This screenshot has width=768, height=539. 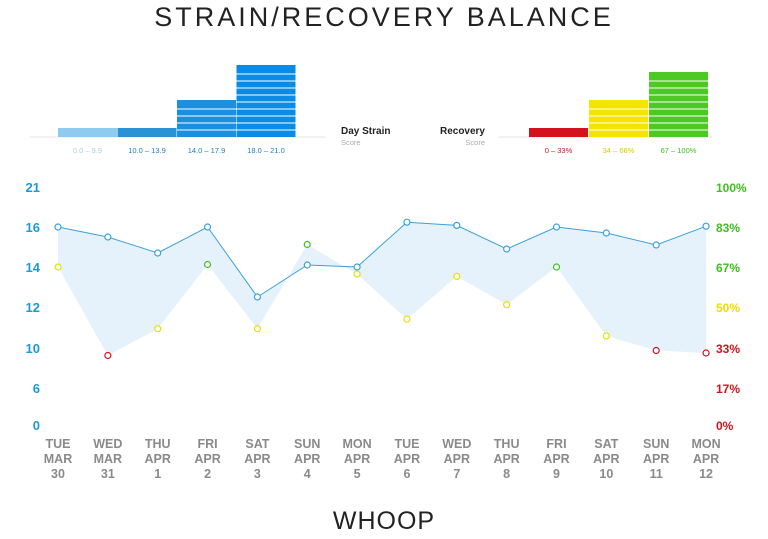 I want to click on x-tick-date: 11, so click(x=656, y=474).